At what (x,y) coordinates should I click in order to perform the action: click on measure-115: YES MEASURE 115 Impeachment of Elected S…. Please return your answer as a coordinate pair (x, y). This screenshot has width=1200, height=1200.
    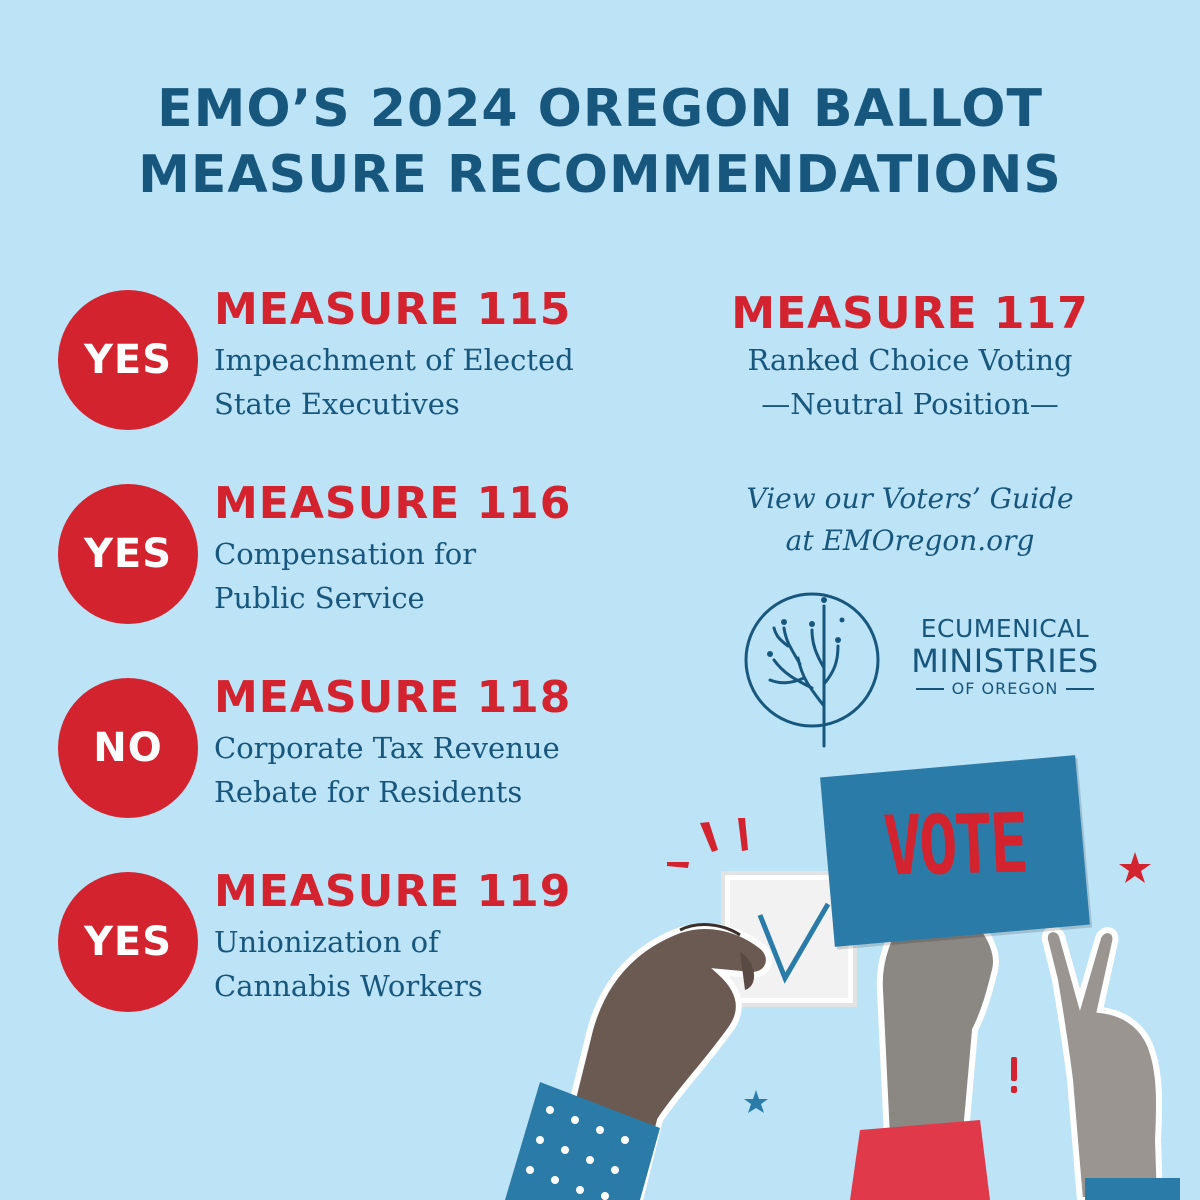
    Looking at the image, I should click on (358, 357).